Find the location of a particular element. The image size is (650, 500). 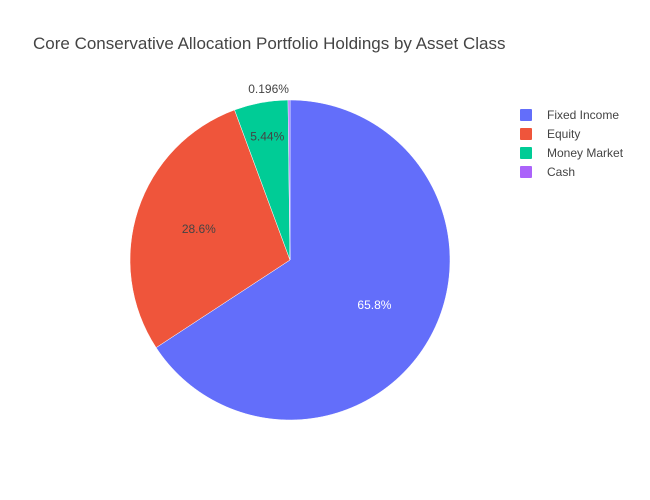

legend-item-money-market: Money Market is located at coordinates (571, 152).